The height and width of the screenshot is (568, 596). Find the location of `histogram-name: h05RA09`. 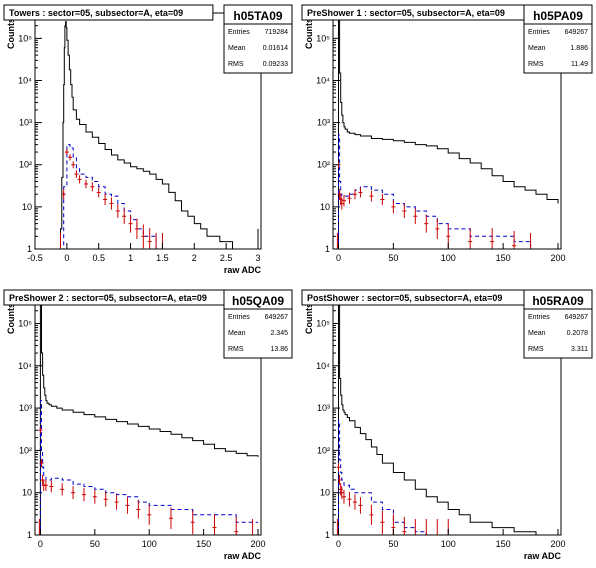

histogram-name: h05RA09 is located at coordinates (558, 301).